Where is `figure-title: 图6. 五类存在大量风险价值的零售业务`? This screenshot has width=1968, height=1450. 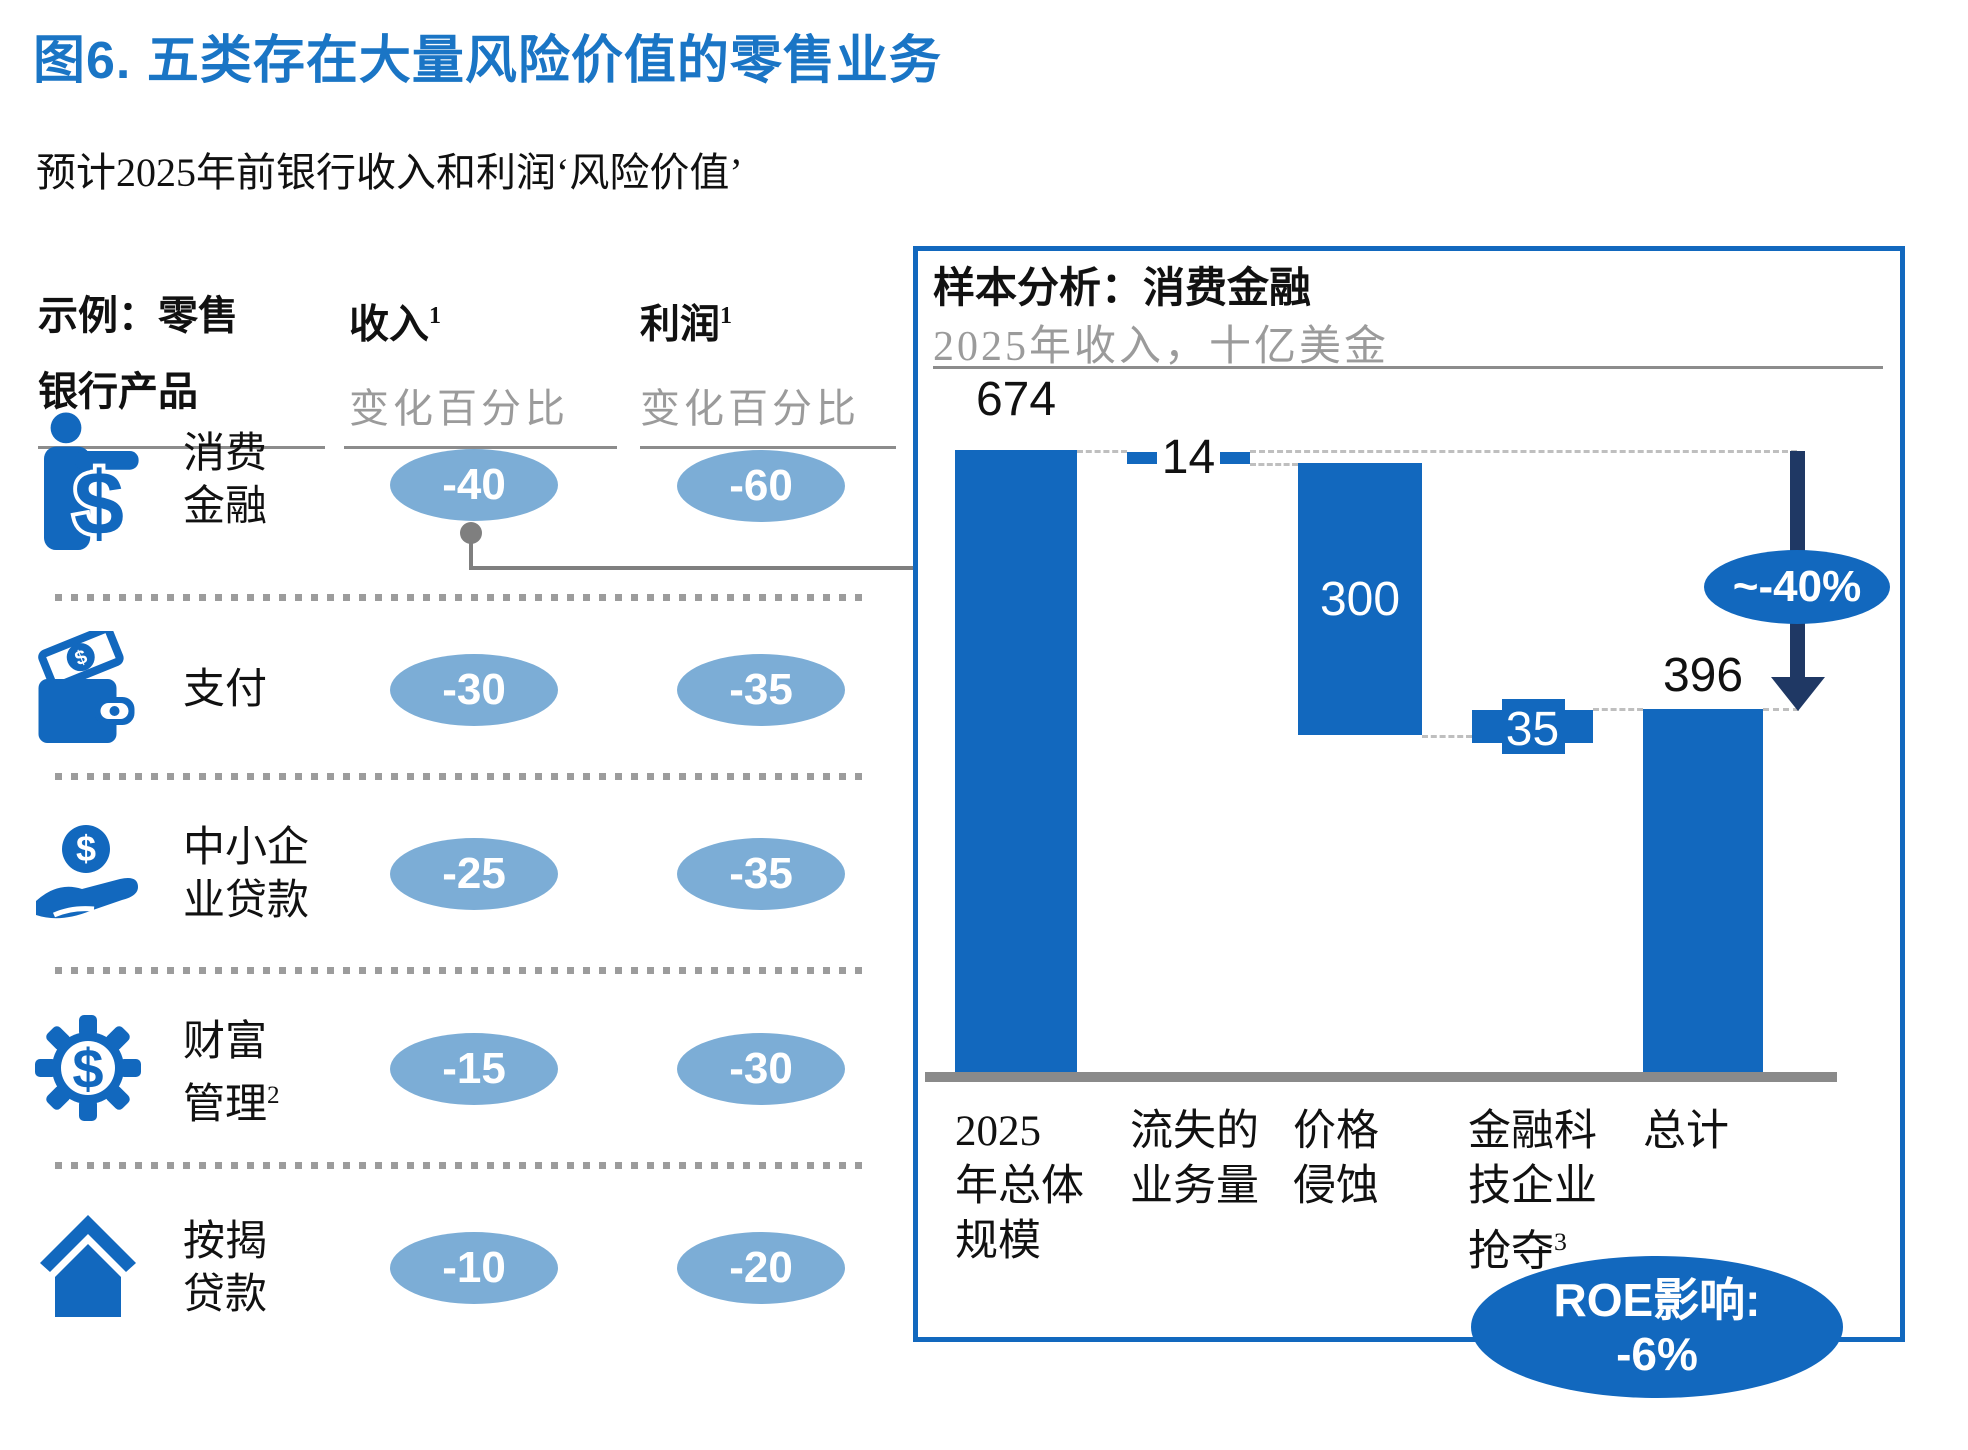
figure-title: 图6. 五类存在大量风险价值的零售业务 is located at coordinates (487, 61).